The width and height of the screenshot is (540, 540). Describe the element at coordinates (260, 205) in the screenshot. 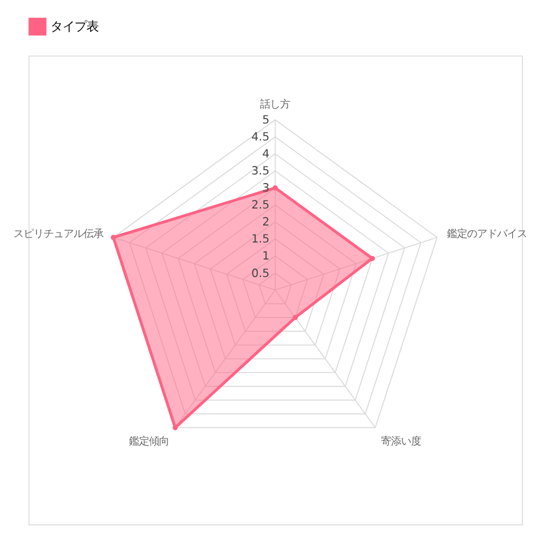

I see `y-tick-label: 2.5` at that location.